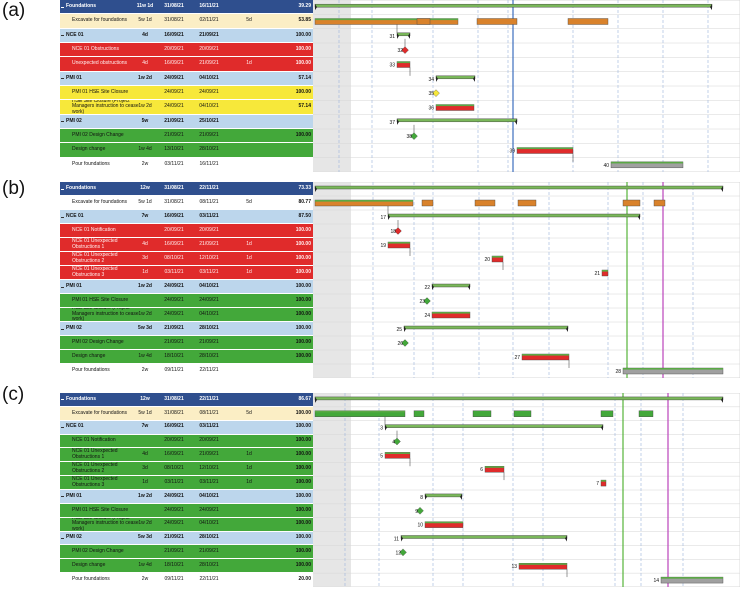 This screenshot has height=599, width=740. What do you see at coordinates (440, 525) in the screenshot?
I see `gantt-task-10: 10` at bounding box center [440, 525].